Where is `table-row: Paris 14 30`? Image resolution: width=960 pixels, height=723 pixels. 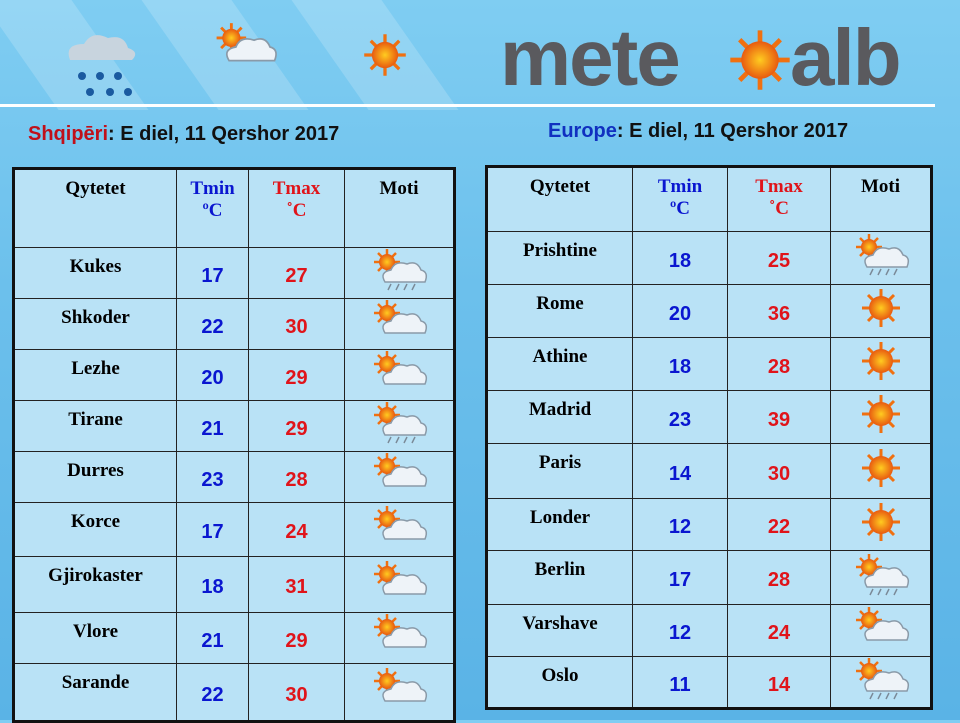 table-row: Paris 14 30 is located at coordinates (709, 471).